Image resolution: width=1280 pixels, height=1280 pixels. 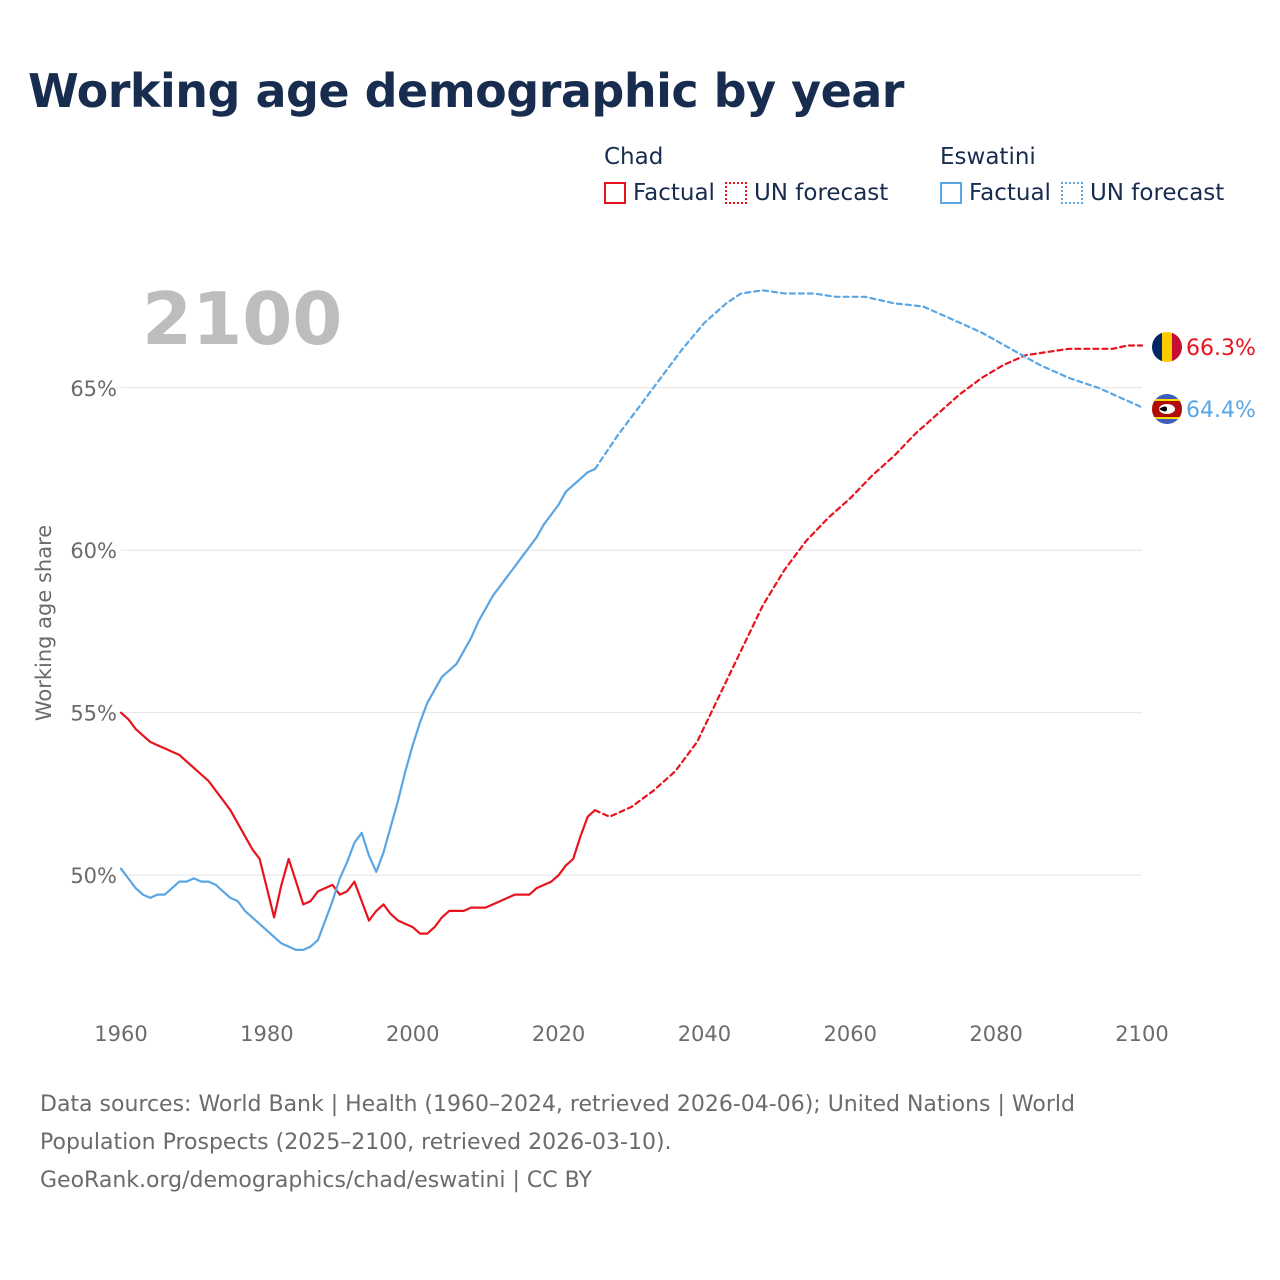 I want to click on chad-end-label: 66.3%, so click(x=1221, y=348).